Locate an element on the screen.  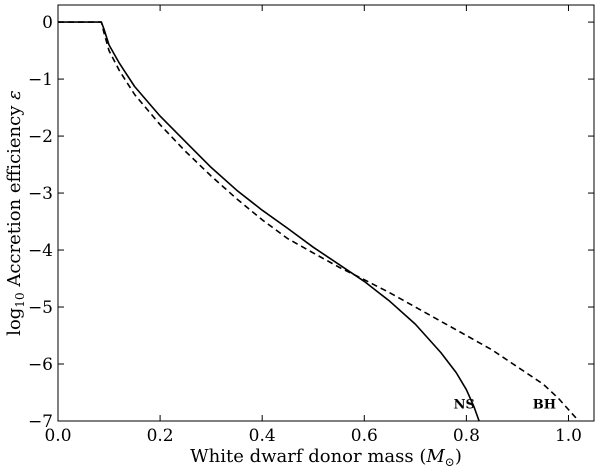
annotation-bh: BH is located at coordinates (544, 404).